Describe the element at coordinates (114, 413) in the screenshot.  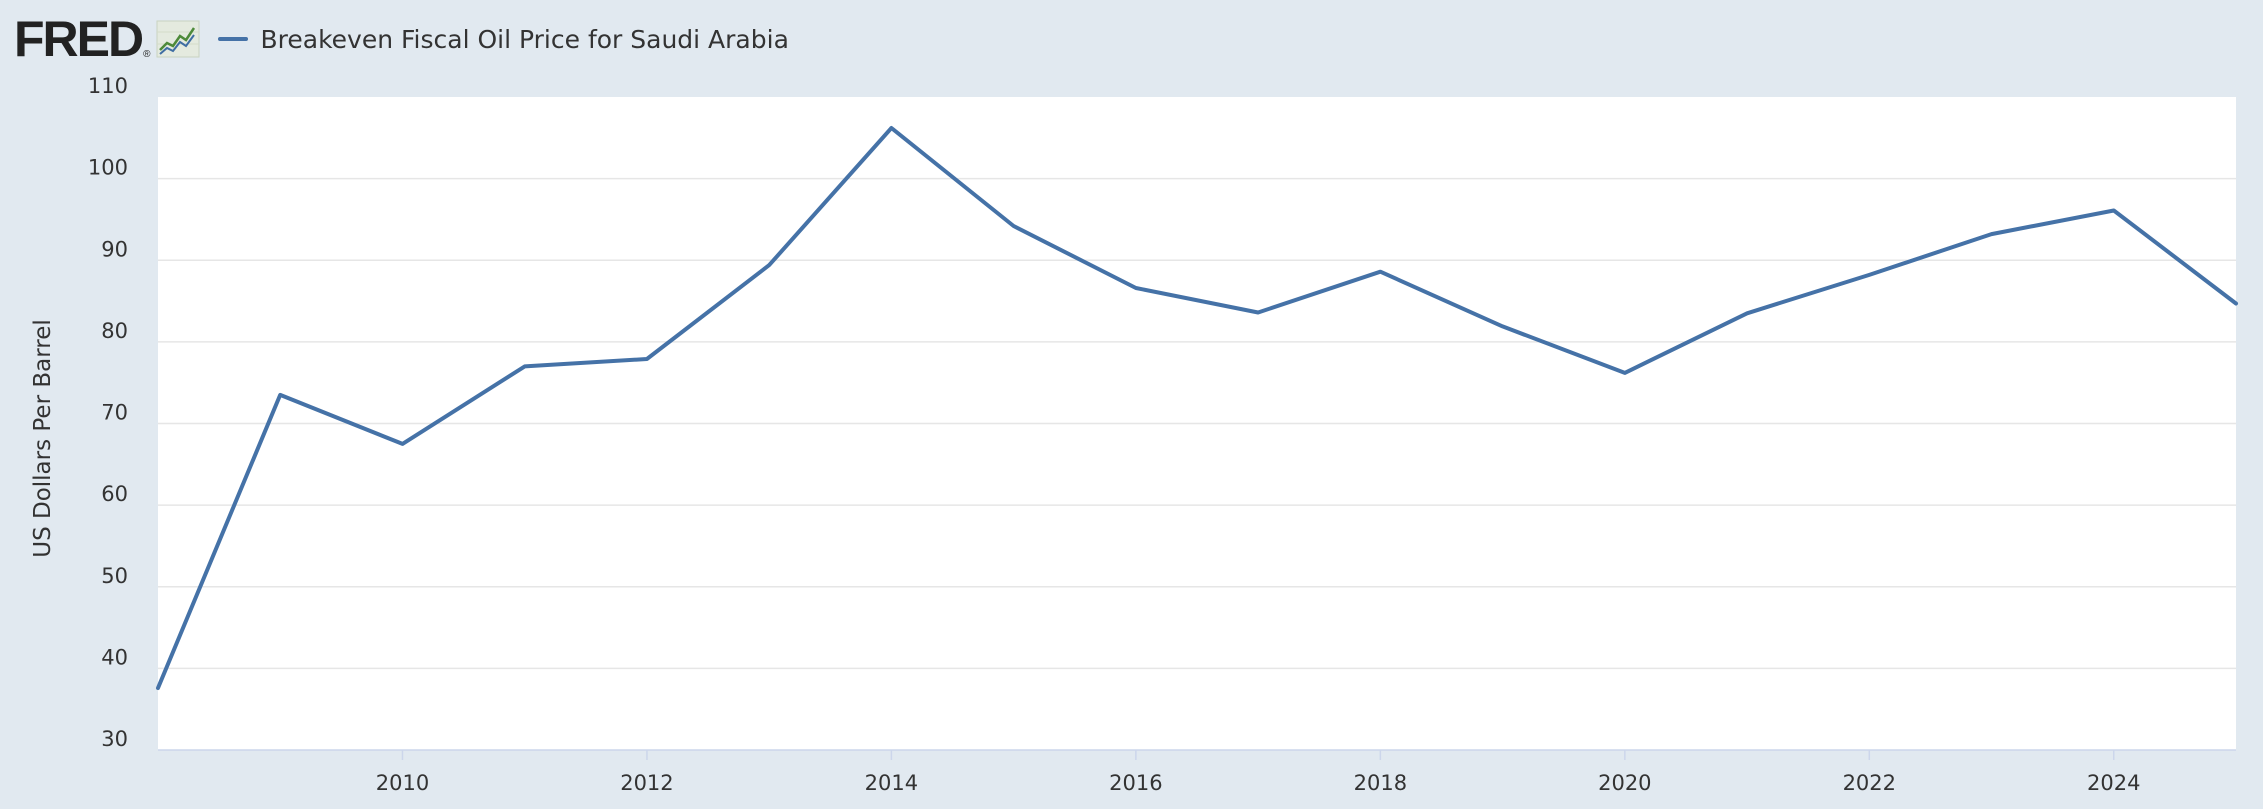
I see `y-tick-label: 70` at that location.